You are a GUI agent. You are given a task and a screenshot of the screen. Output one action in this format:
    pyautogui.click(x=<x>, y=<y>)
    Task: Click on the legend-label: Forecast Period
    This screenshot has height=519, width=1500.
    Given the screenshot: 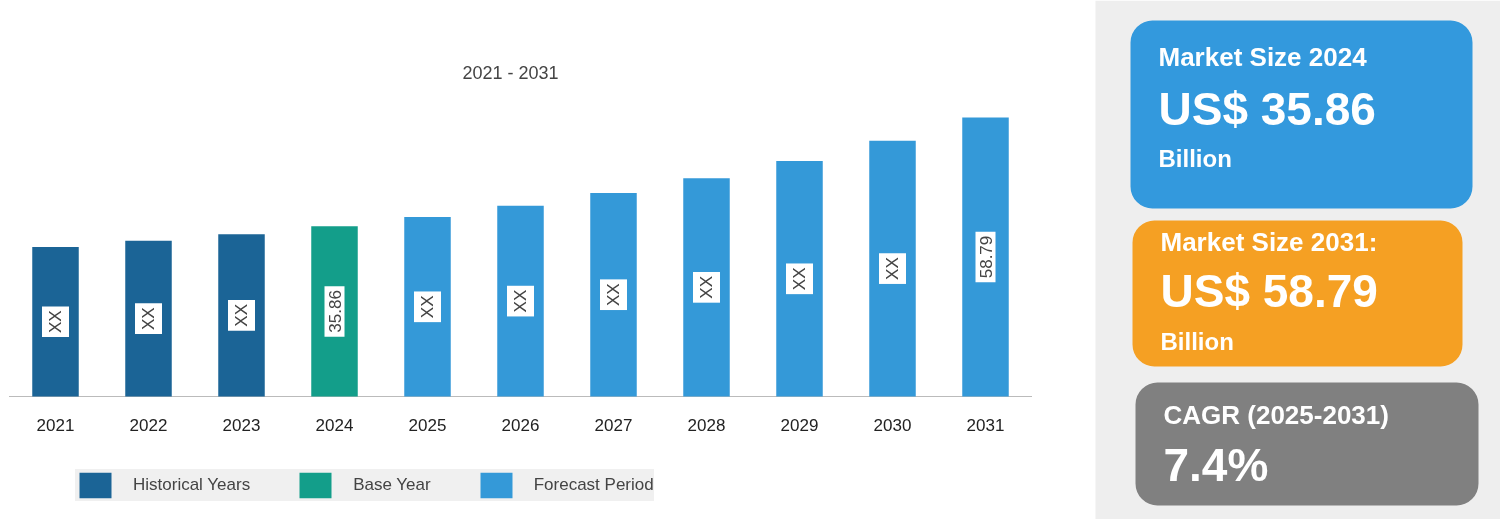 What is the action you would take?
    pyautogui.click(x=593, y=485)
    